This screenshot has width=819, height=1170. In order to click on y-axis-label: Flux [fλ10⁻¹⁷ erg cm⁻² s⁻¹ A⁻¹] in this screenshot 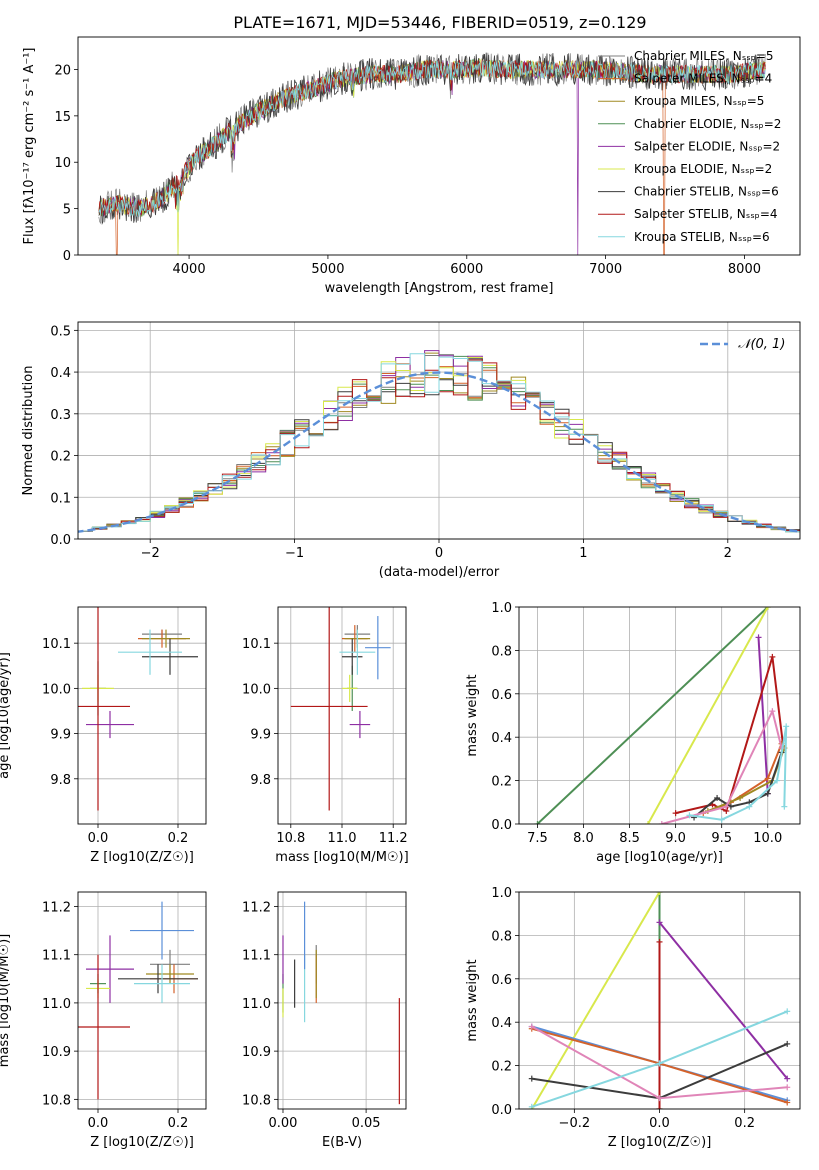, I will do `click(29, 146)`.